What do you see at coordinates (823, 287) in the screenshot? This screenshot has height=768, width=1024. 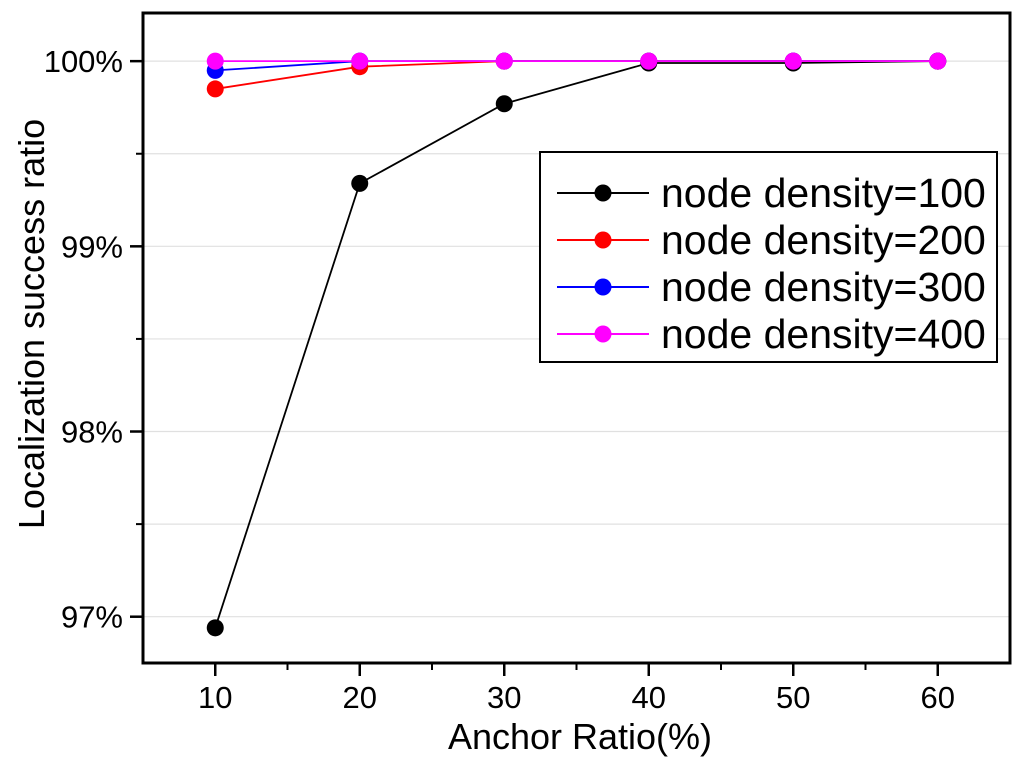 I see `legend-label: node density=300` at bounding box center [823, 287].